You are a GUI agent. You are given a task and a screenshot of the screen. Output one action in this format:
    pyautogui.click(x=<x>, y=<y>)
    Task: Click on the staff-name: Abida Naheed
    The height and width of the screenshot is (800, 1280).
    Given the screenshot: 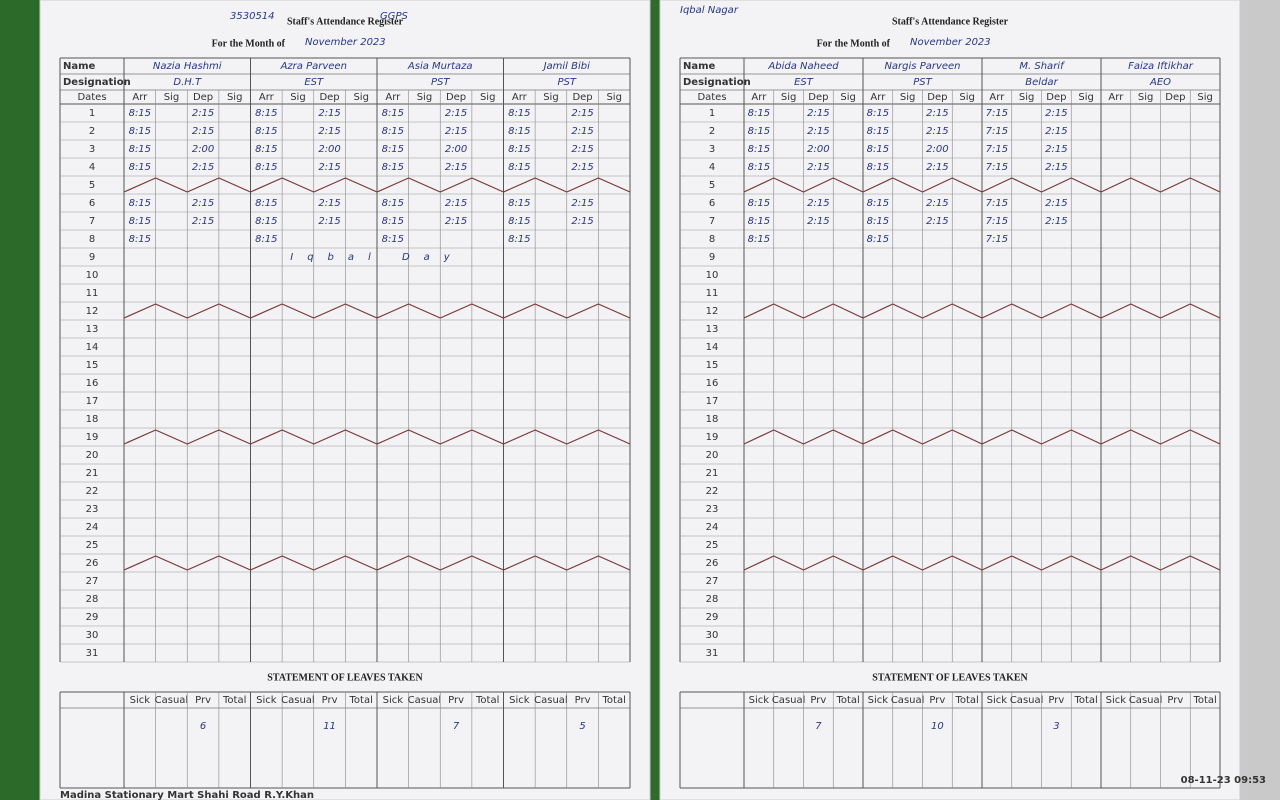 What is the action you would take?
    pyautogui.click(x=803, y=66)
    